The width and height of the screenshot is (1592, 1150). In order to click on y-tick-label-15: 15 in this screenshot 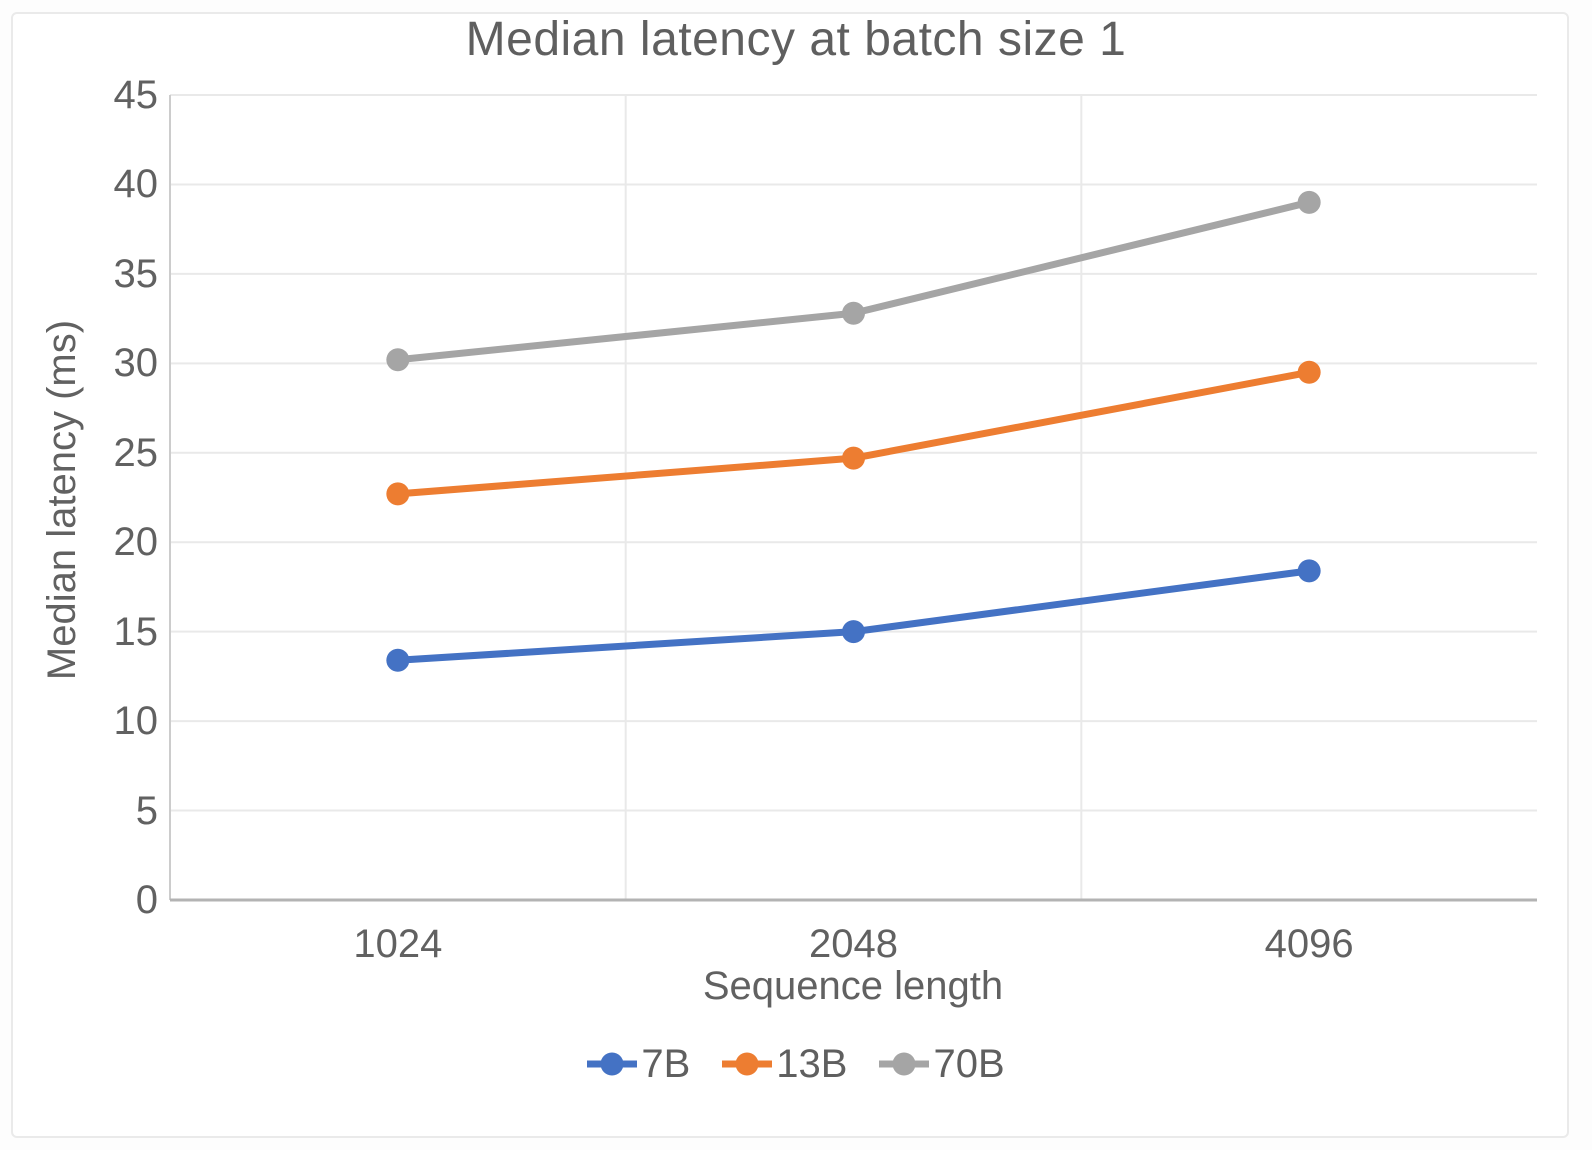, I will do `click(136, 631)`.